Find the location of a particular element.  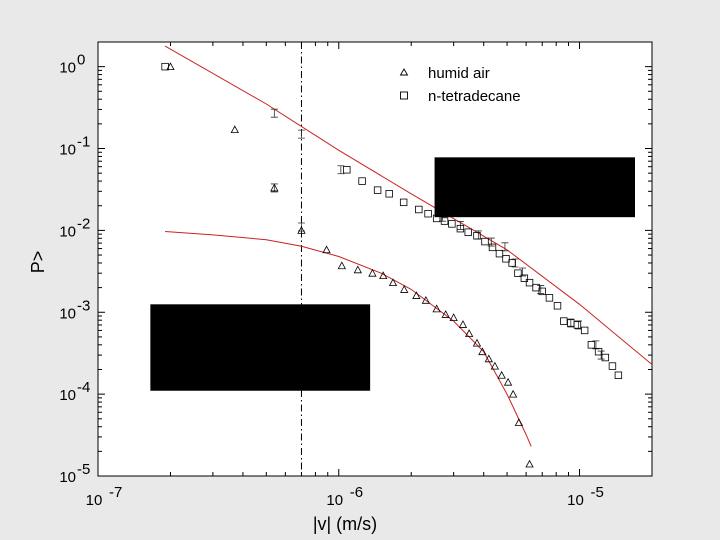

legend-triangle-marker is located at coordinates (404, 72).